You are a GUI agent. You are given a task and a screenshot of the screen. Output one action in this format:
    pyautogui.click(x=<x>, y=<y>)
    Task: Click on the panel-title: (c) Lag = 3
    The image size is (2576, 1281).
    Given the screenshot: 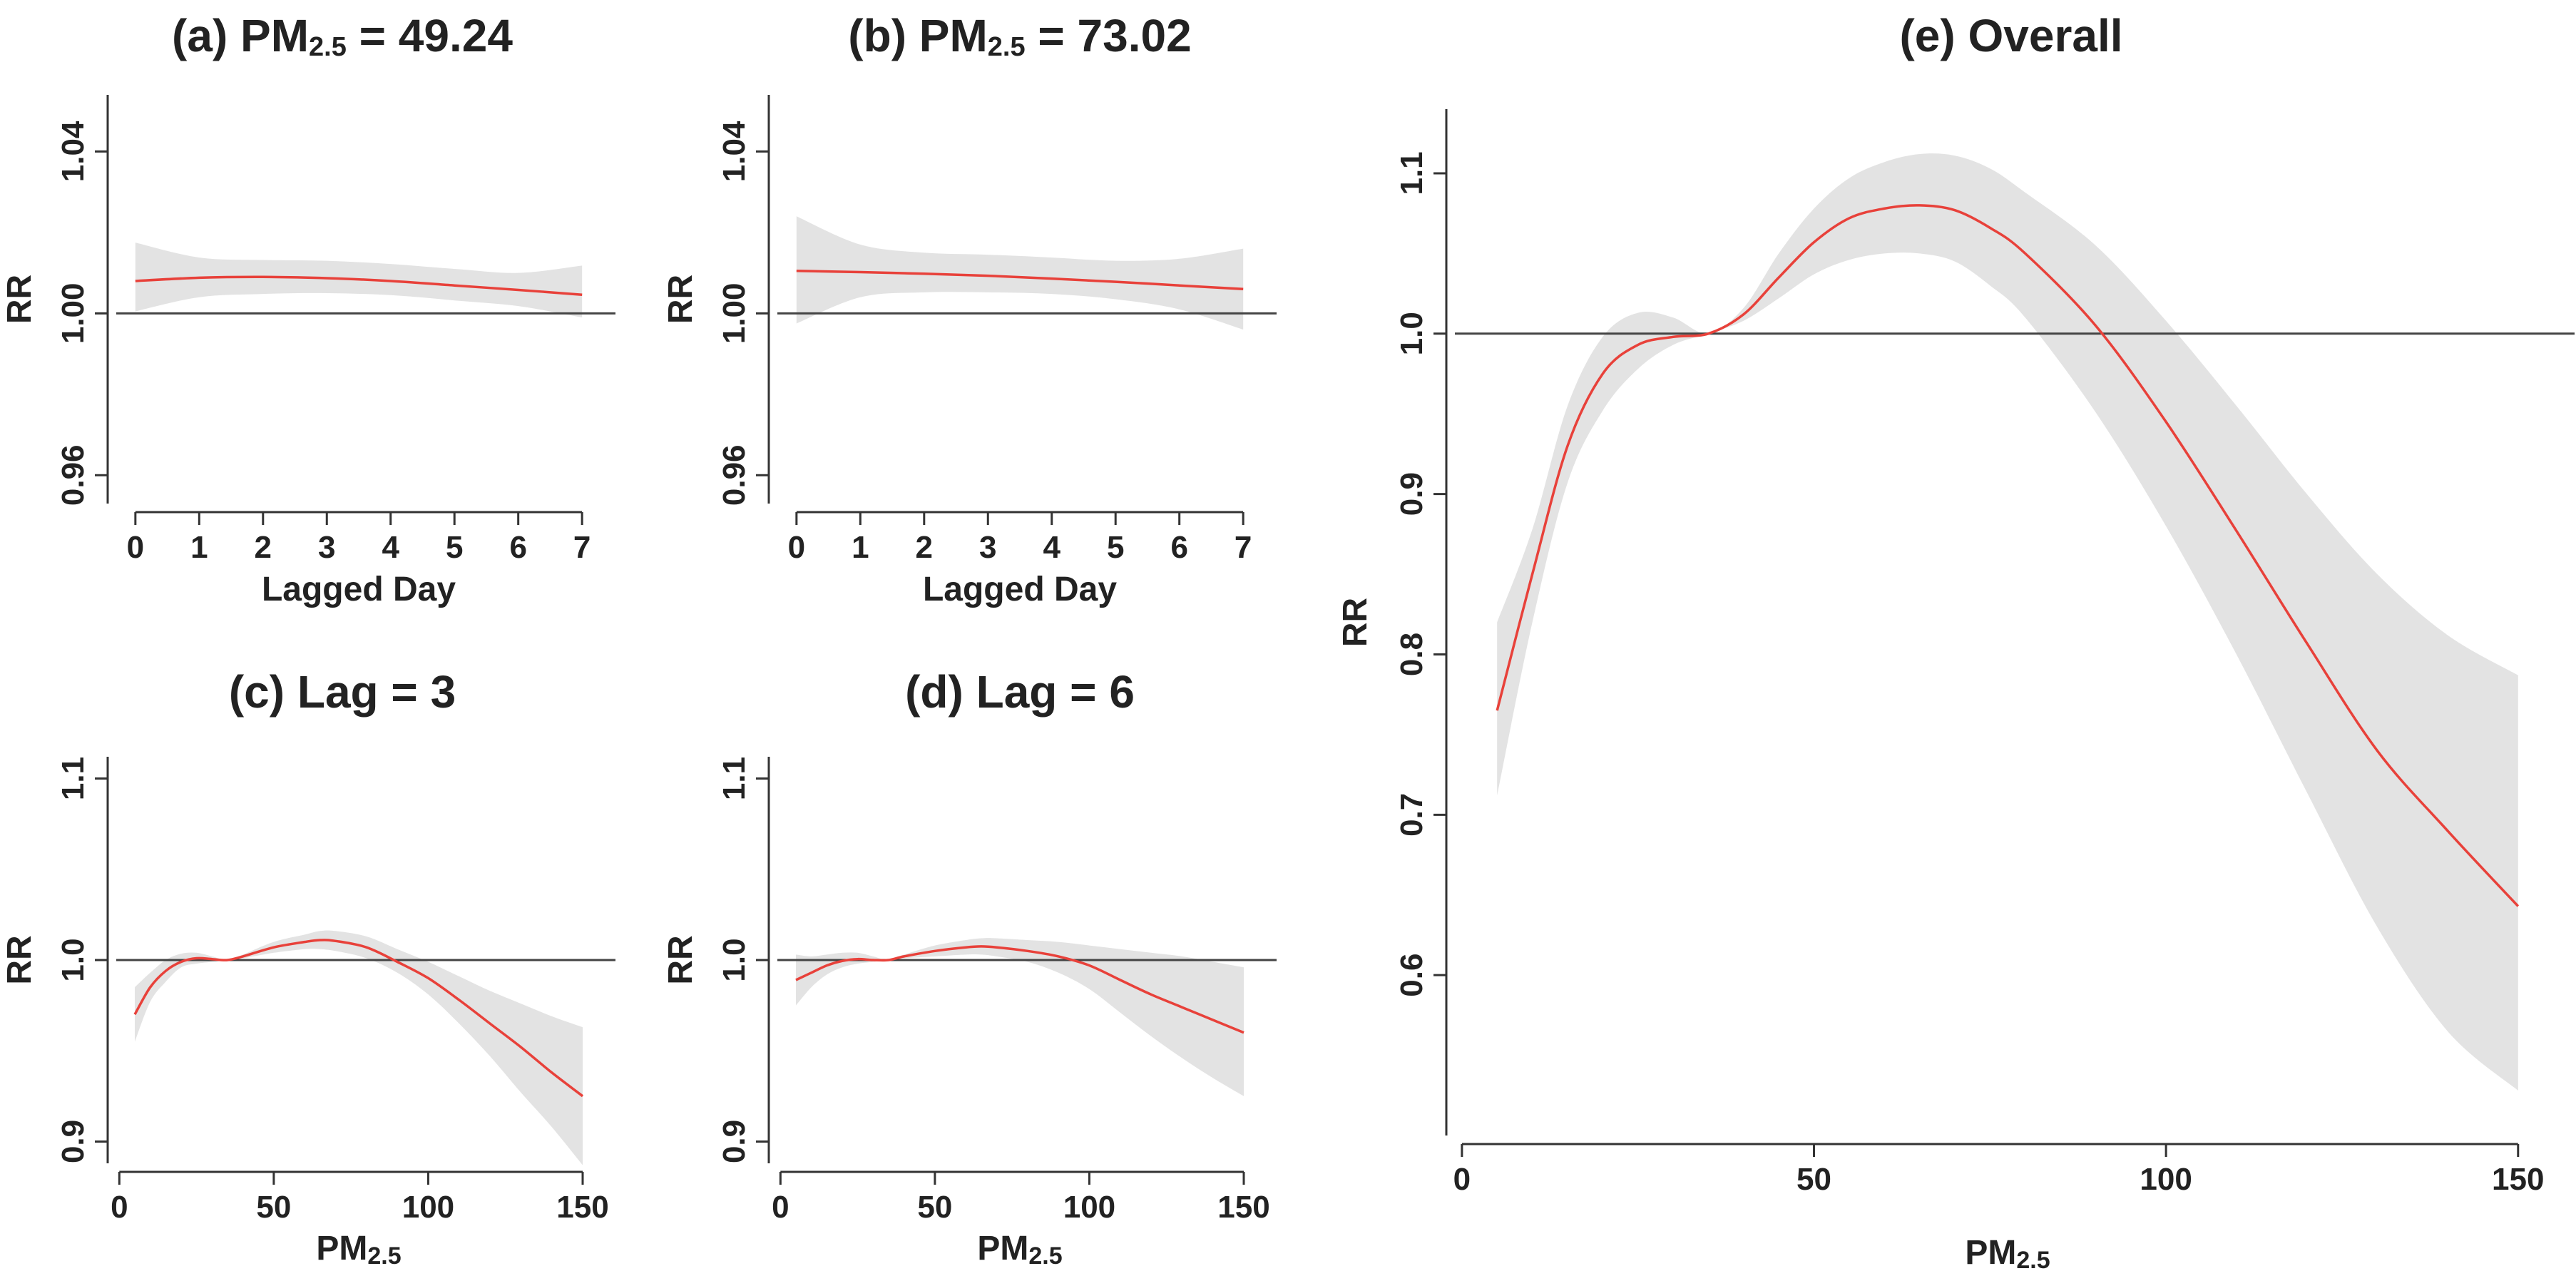 What is the action you would take?
    pyautogui.click(x=342, y=692)
    